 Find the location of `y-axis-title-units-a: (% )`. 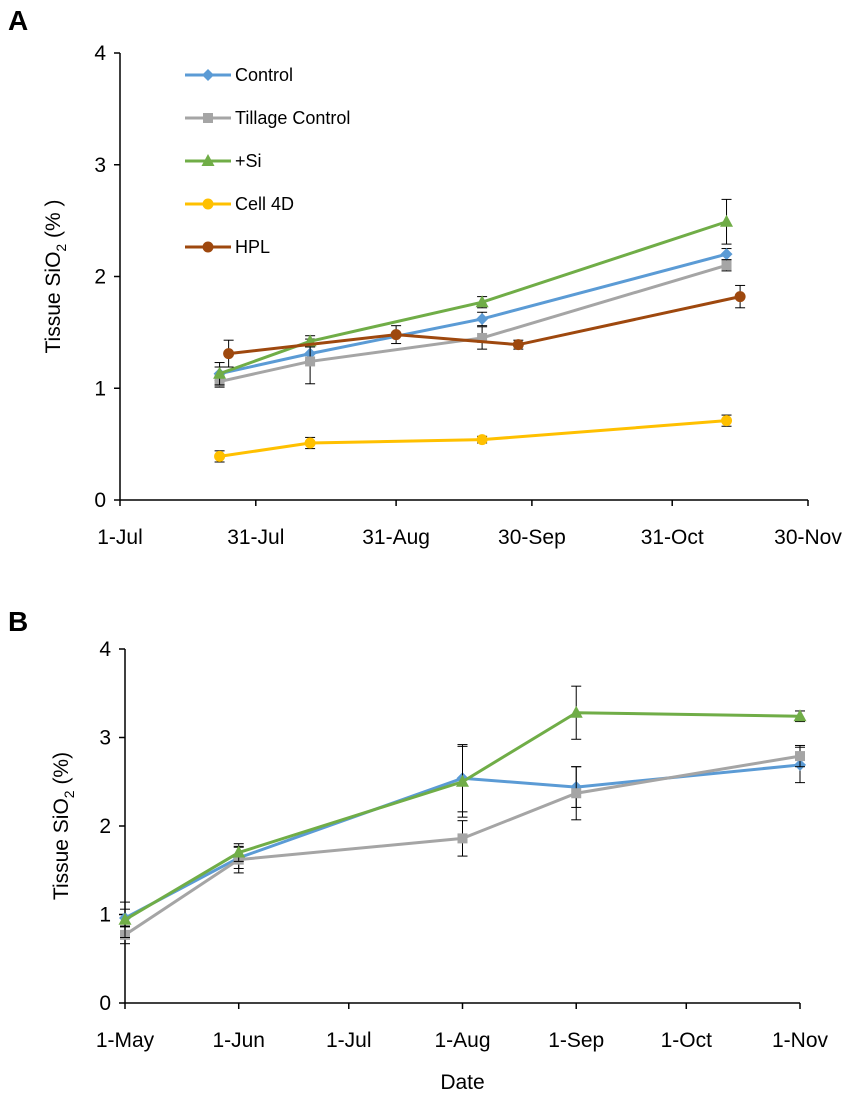

y-axis-title-units-a: (% ) is located at coordinates (53, 221).